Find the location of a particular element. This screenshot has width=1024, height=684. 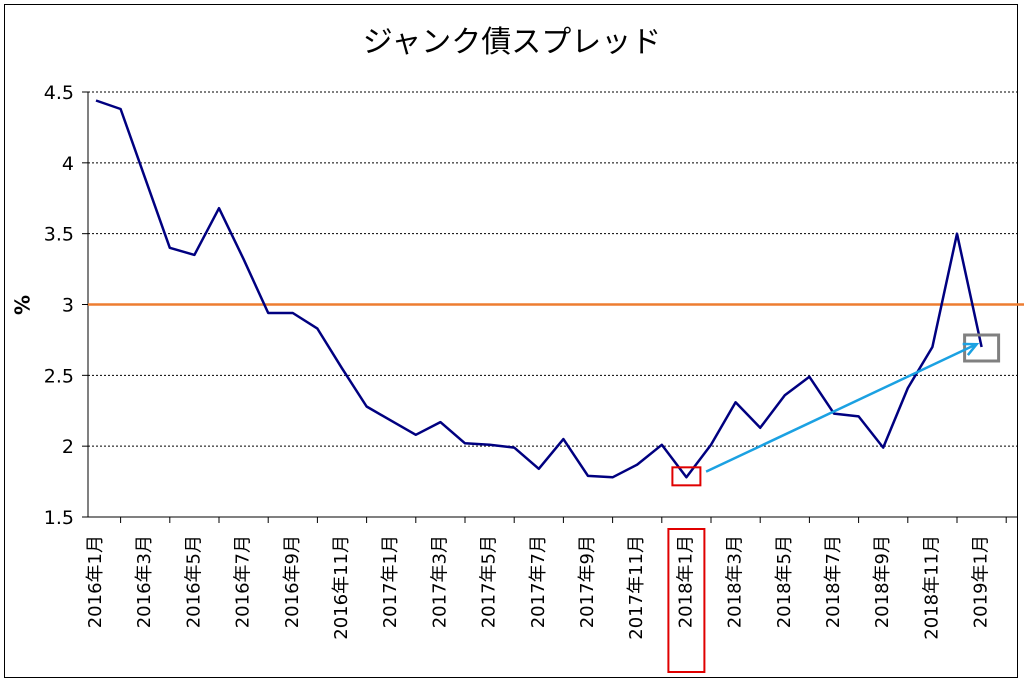

x-tick-label: 2016年5月 is located at coordinates (193, 581).